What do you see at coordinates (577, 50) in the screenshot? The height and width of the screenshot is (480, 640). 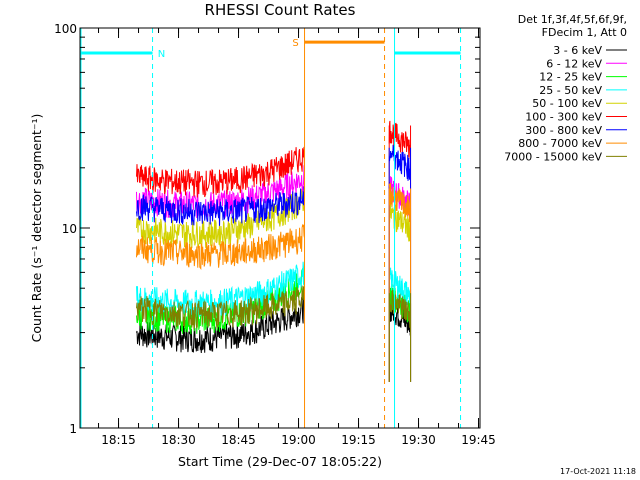 I see `legend-item-label: 3 - 6 keV` at bounding box center [577, 50].